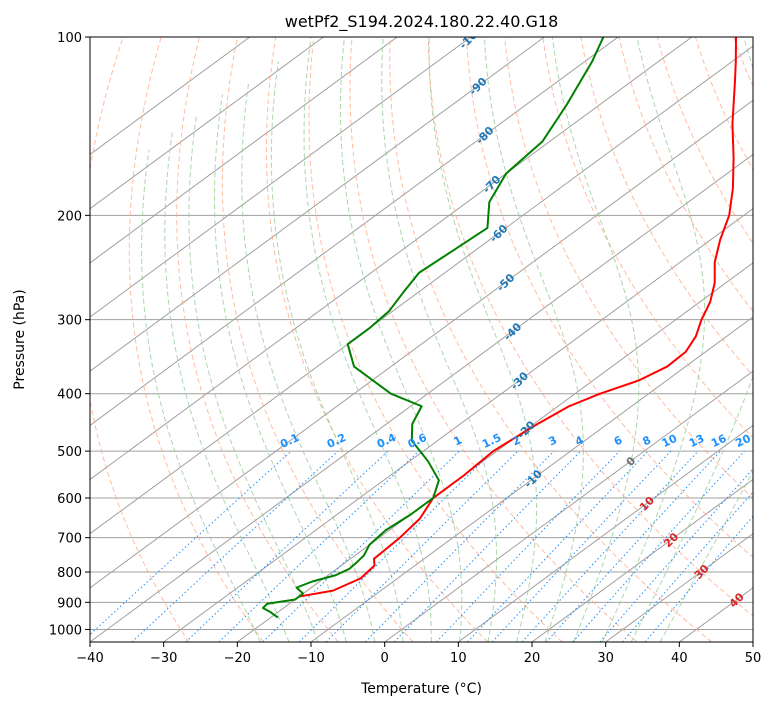 The width and height of the screenshot is (775, 708). I want to click on mixing-ratio-label: 16, so click(719, 441).